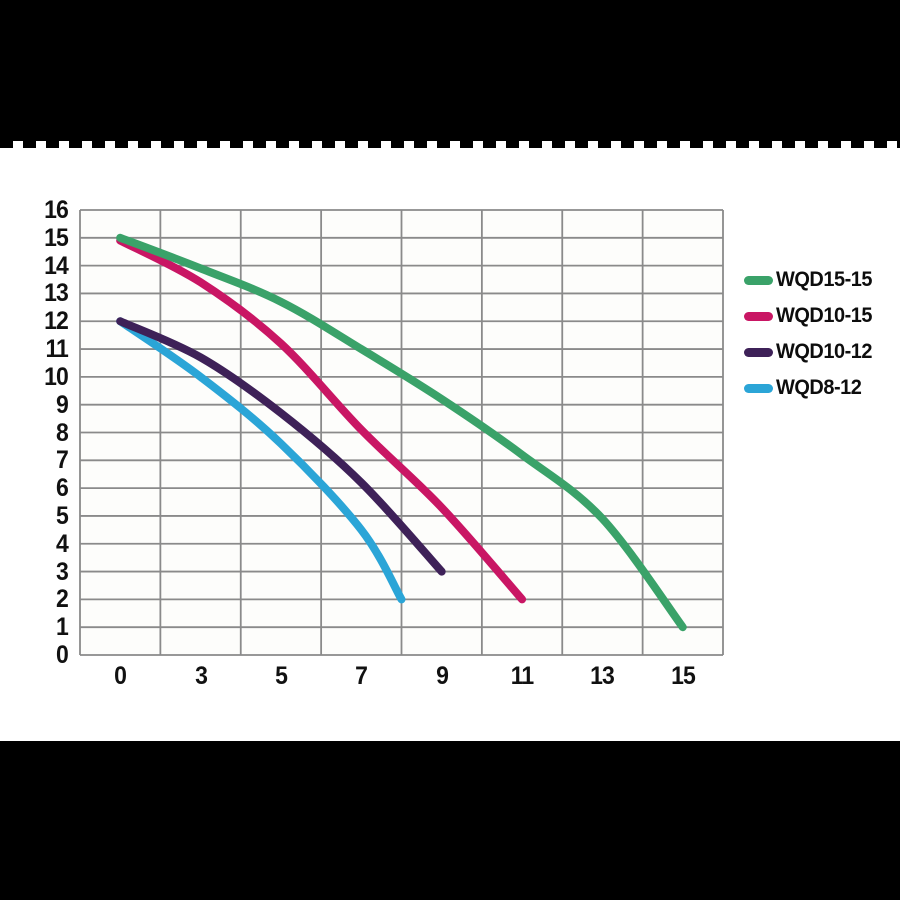  What do you see at coordinates (62, 404) in the screenshot?
I see `y-tick-label-9: 9` at bounding box center [62, 404].